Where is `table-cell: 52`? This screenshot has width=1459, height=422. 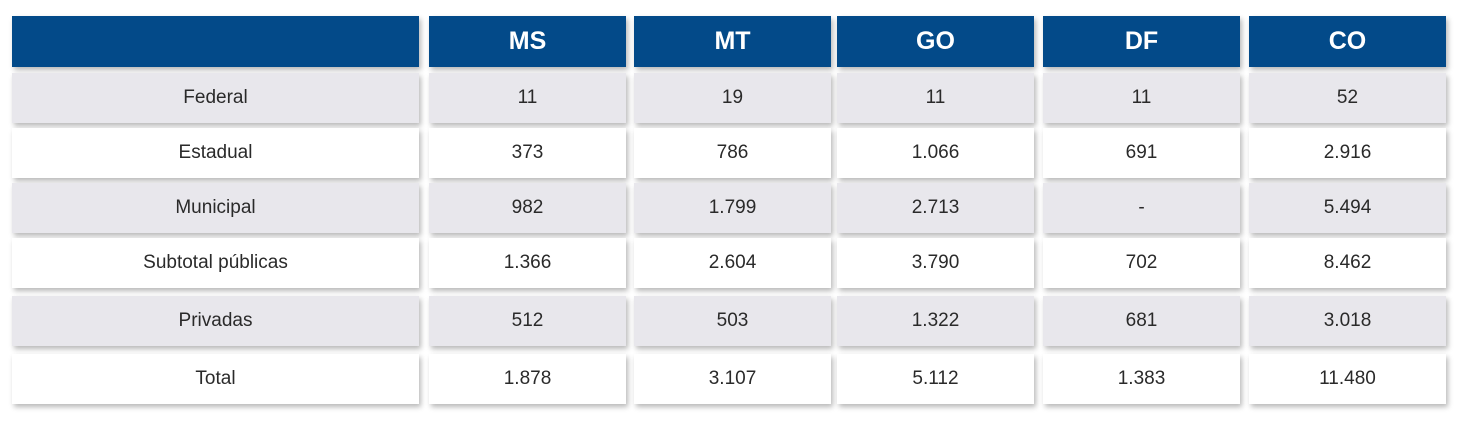
table-cell: 52 is located at coordinates (1347, 98).